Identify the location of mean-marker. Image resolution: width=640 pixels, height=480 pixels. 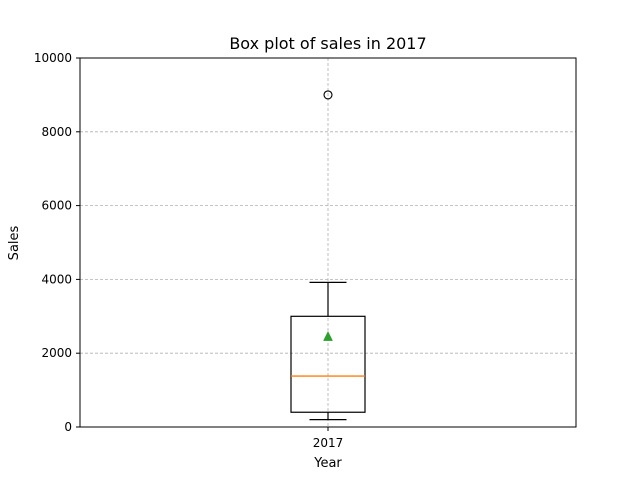
(328, 336).